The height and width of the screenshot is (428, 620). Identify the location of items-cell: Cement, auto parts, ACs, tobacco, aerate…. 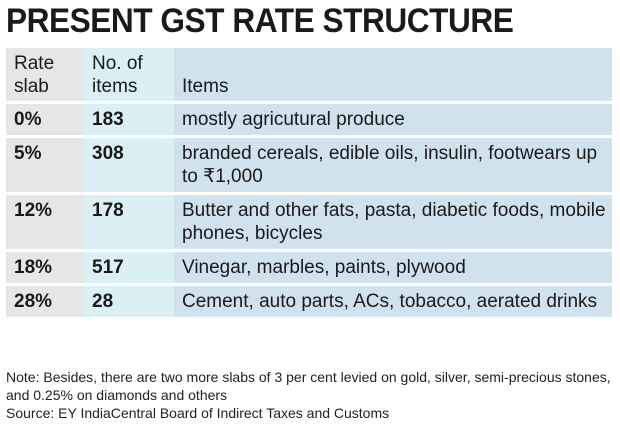
(393, 302).